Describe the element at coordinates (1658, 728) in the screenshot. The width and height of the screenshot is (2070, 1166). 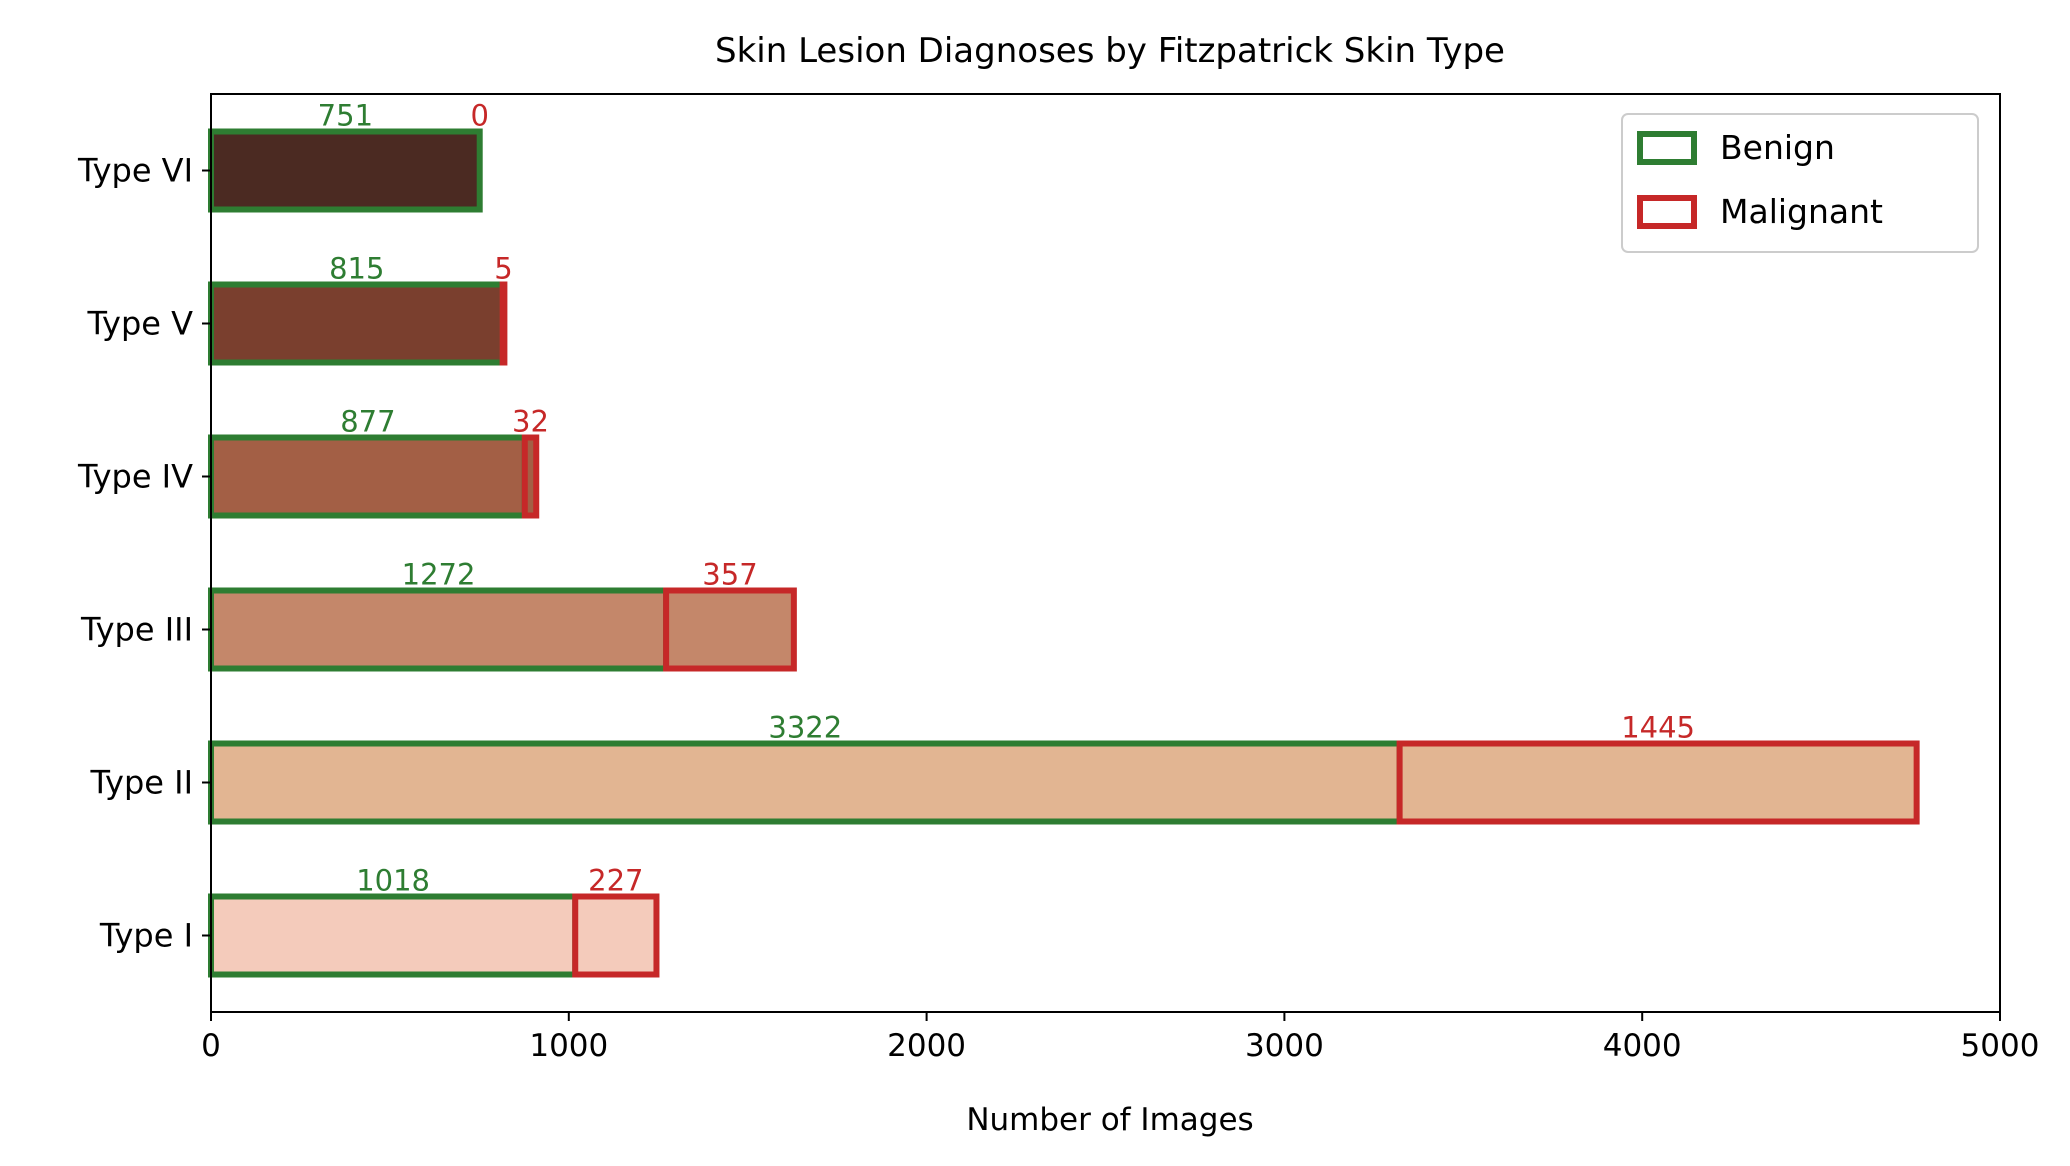
I see `data-label-malignant: 1445` at that location.